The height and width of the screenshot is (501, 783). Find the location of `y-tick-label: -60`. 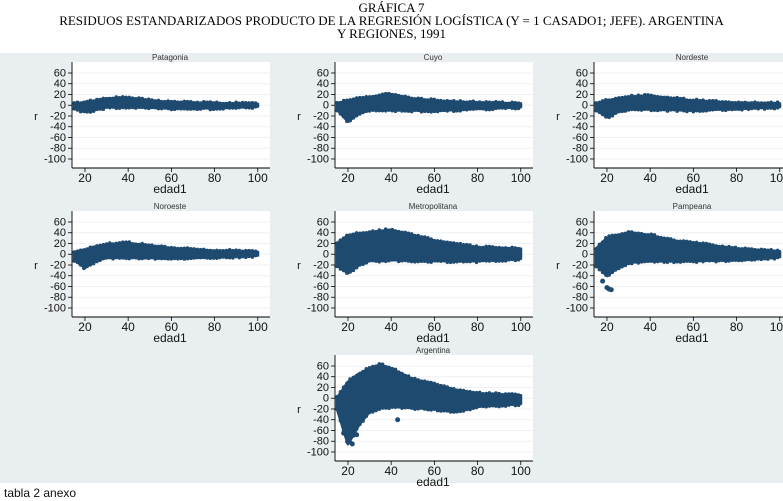

y-tick-label: -60 is located at coordinates (321, 138).